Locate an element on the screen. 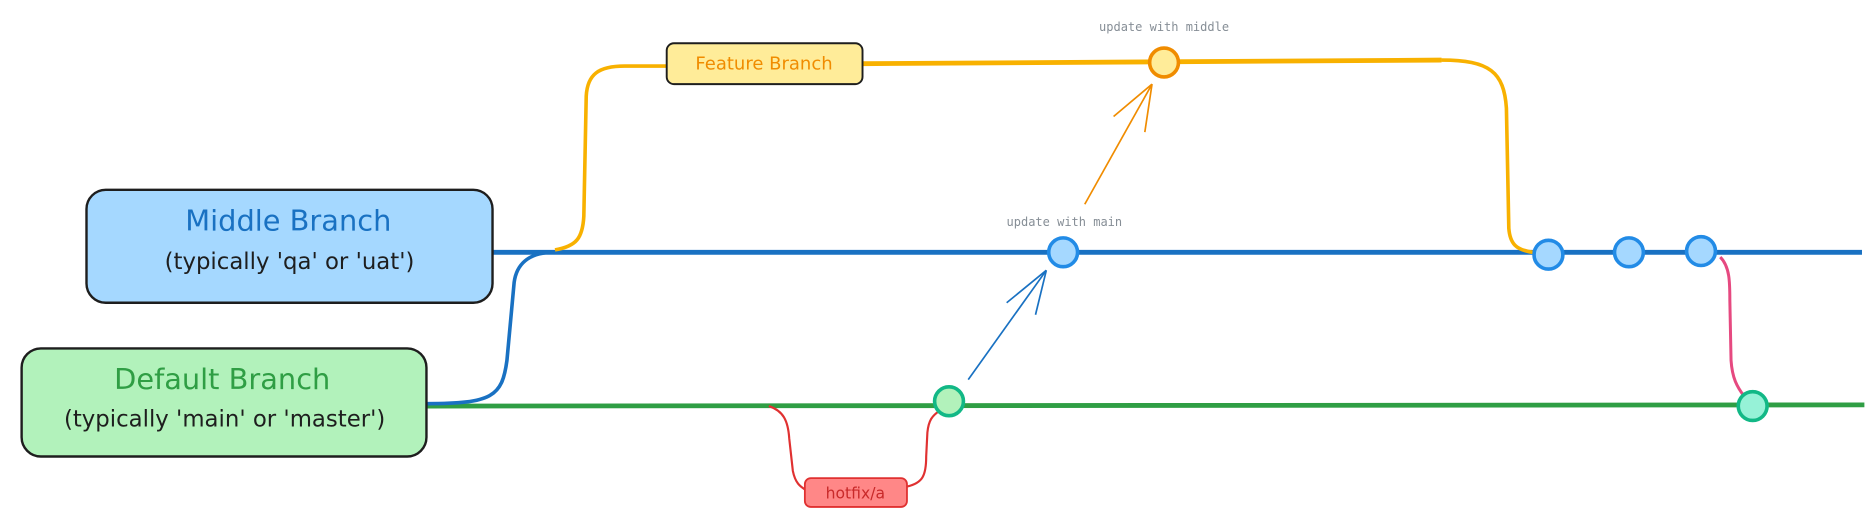 The width and height of the screenshot is (1874, 525). hotfix-merge-line is located at coordinates (923, 448).